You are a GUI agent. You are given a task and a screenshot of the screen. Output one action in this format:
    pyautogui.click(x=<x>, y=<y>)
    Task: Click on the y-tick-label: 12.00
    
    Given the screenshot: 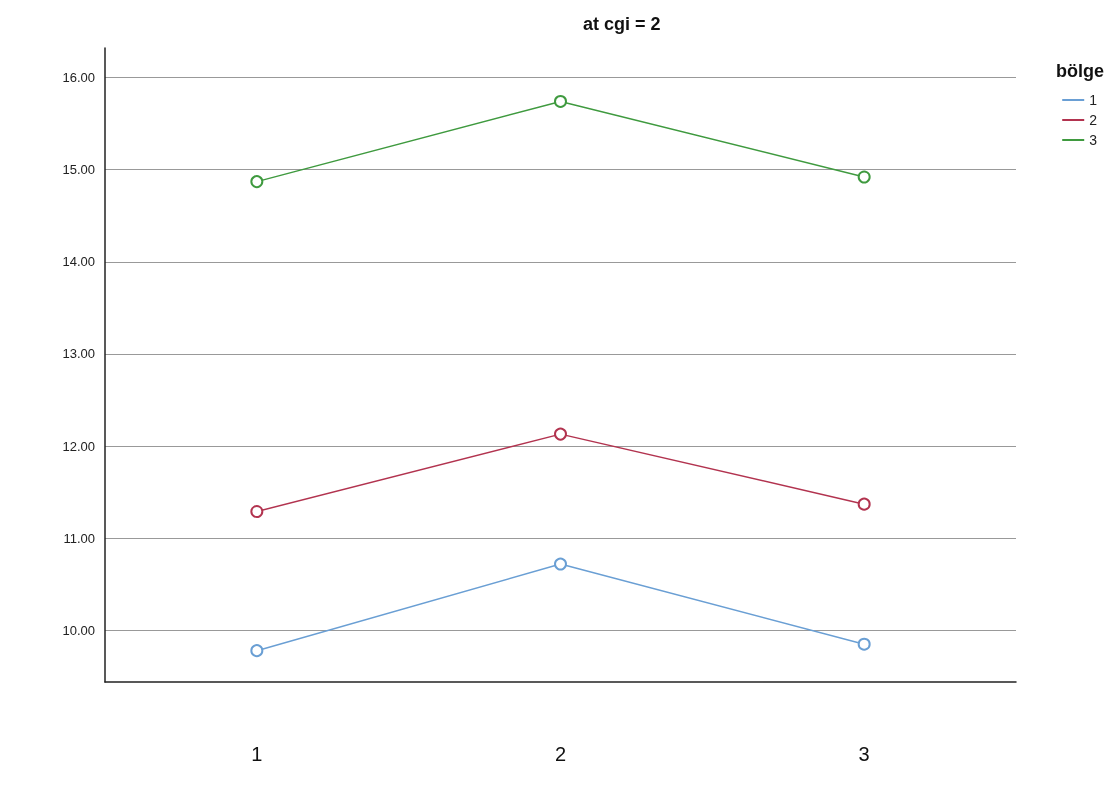 What is the action you would take?
    pyautogui.click(x=78, y=446)
    